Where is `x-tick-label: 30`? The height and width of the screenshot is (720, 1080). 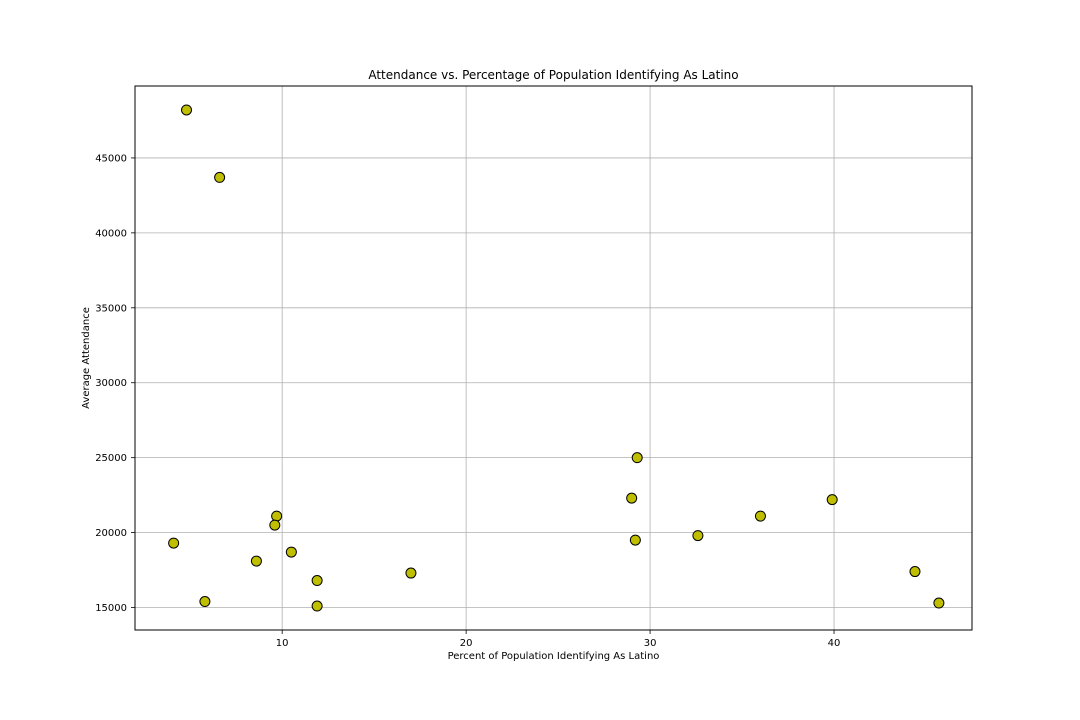 x-tick-label: 30 is located at coordinates (650, 643).